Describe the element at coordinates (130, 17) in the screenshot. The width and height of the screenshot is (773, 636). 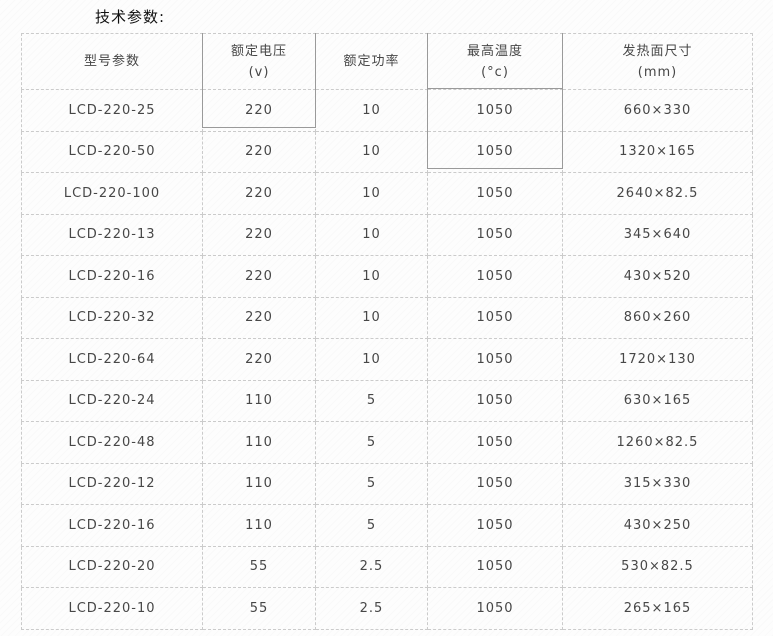
I see `section-title: 技术参数:` at that location.